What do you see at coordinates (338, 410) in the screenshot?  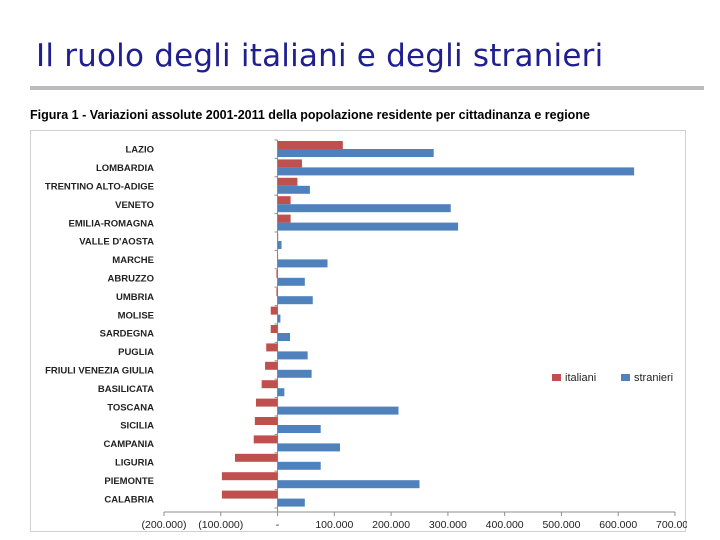 I see `bar-stranieri-toscana` at bounding box center [338, 410].